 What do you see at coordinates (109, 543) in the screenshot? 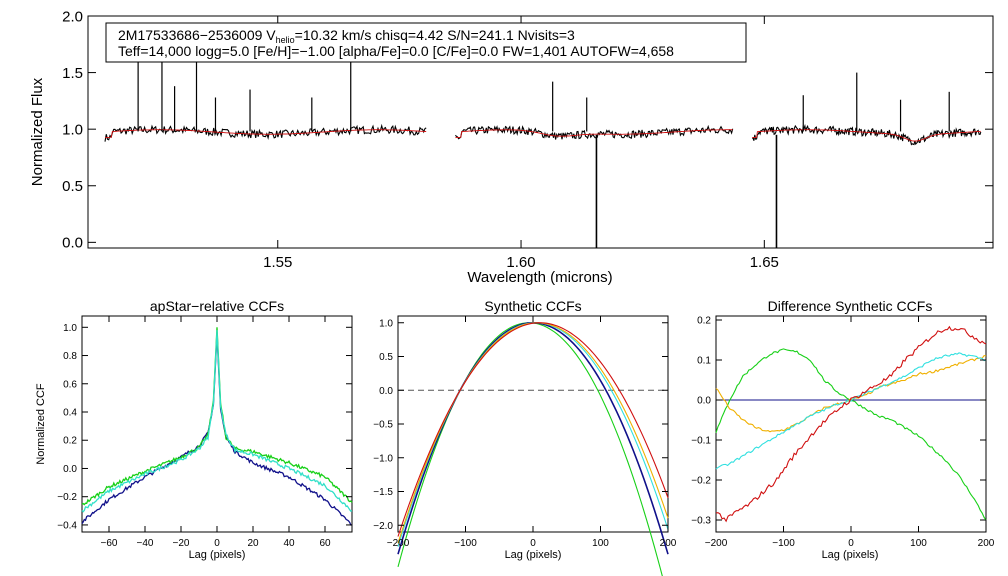
I see `x-tick-label: −60` at bounding box center [109, 543].